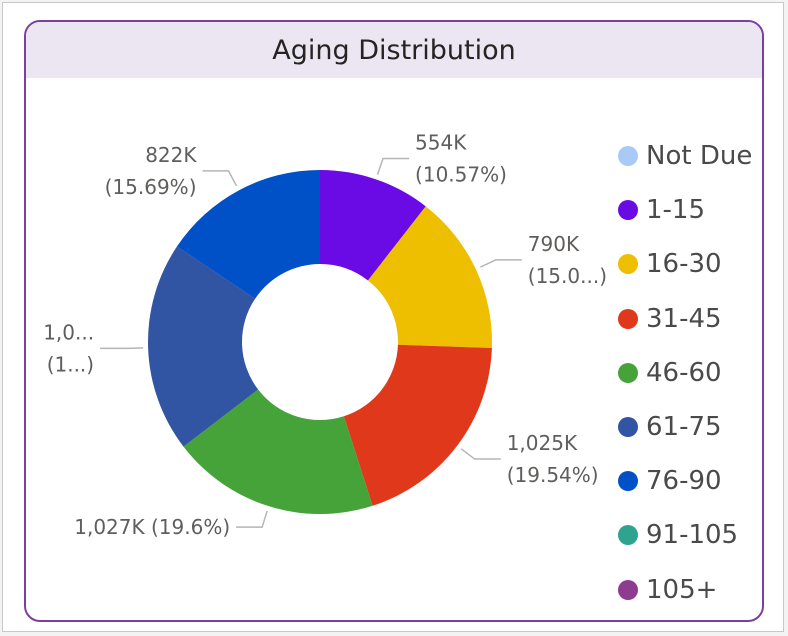  What do you see at coordinates (676, 210) in the screenshot?
I see `legend-label: 1-15` at bounding box center [676, 210].